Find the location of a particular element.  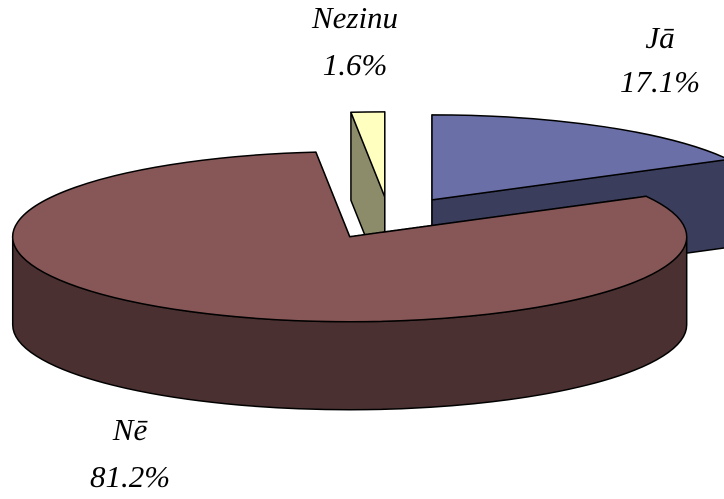

value-label: 17.1% is located at coordinates (660, 81).